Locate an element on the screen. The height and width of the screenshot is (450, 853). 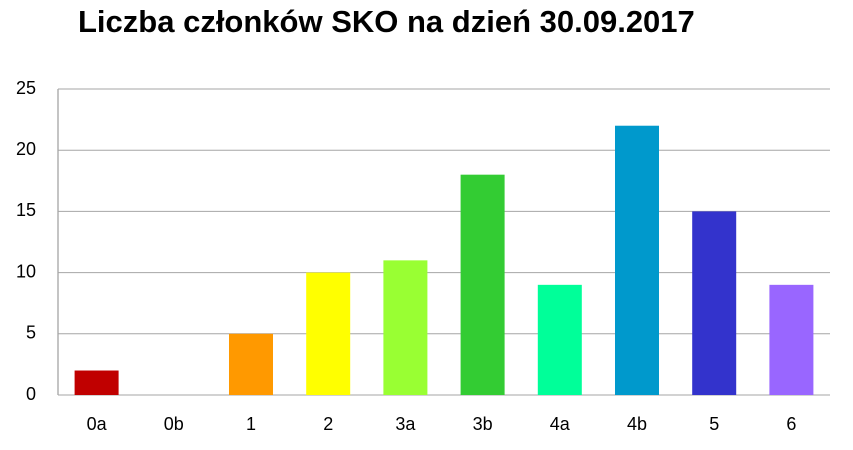
x-tick-label: 1 is located at coordinates (251, 424).